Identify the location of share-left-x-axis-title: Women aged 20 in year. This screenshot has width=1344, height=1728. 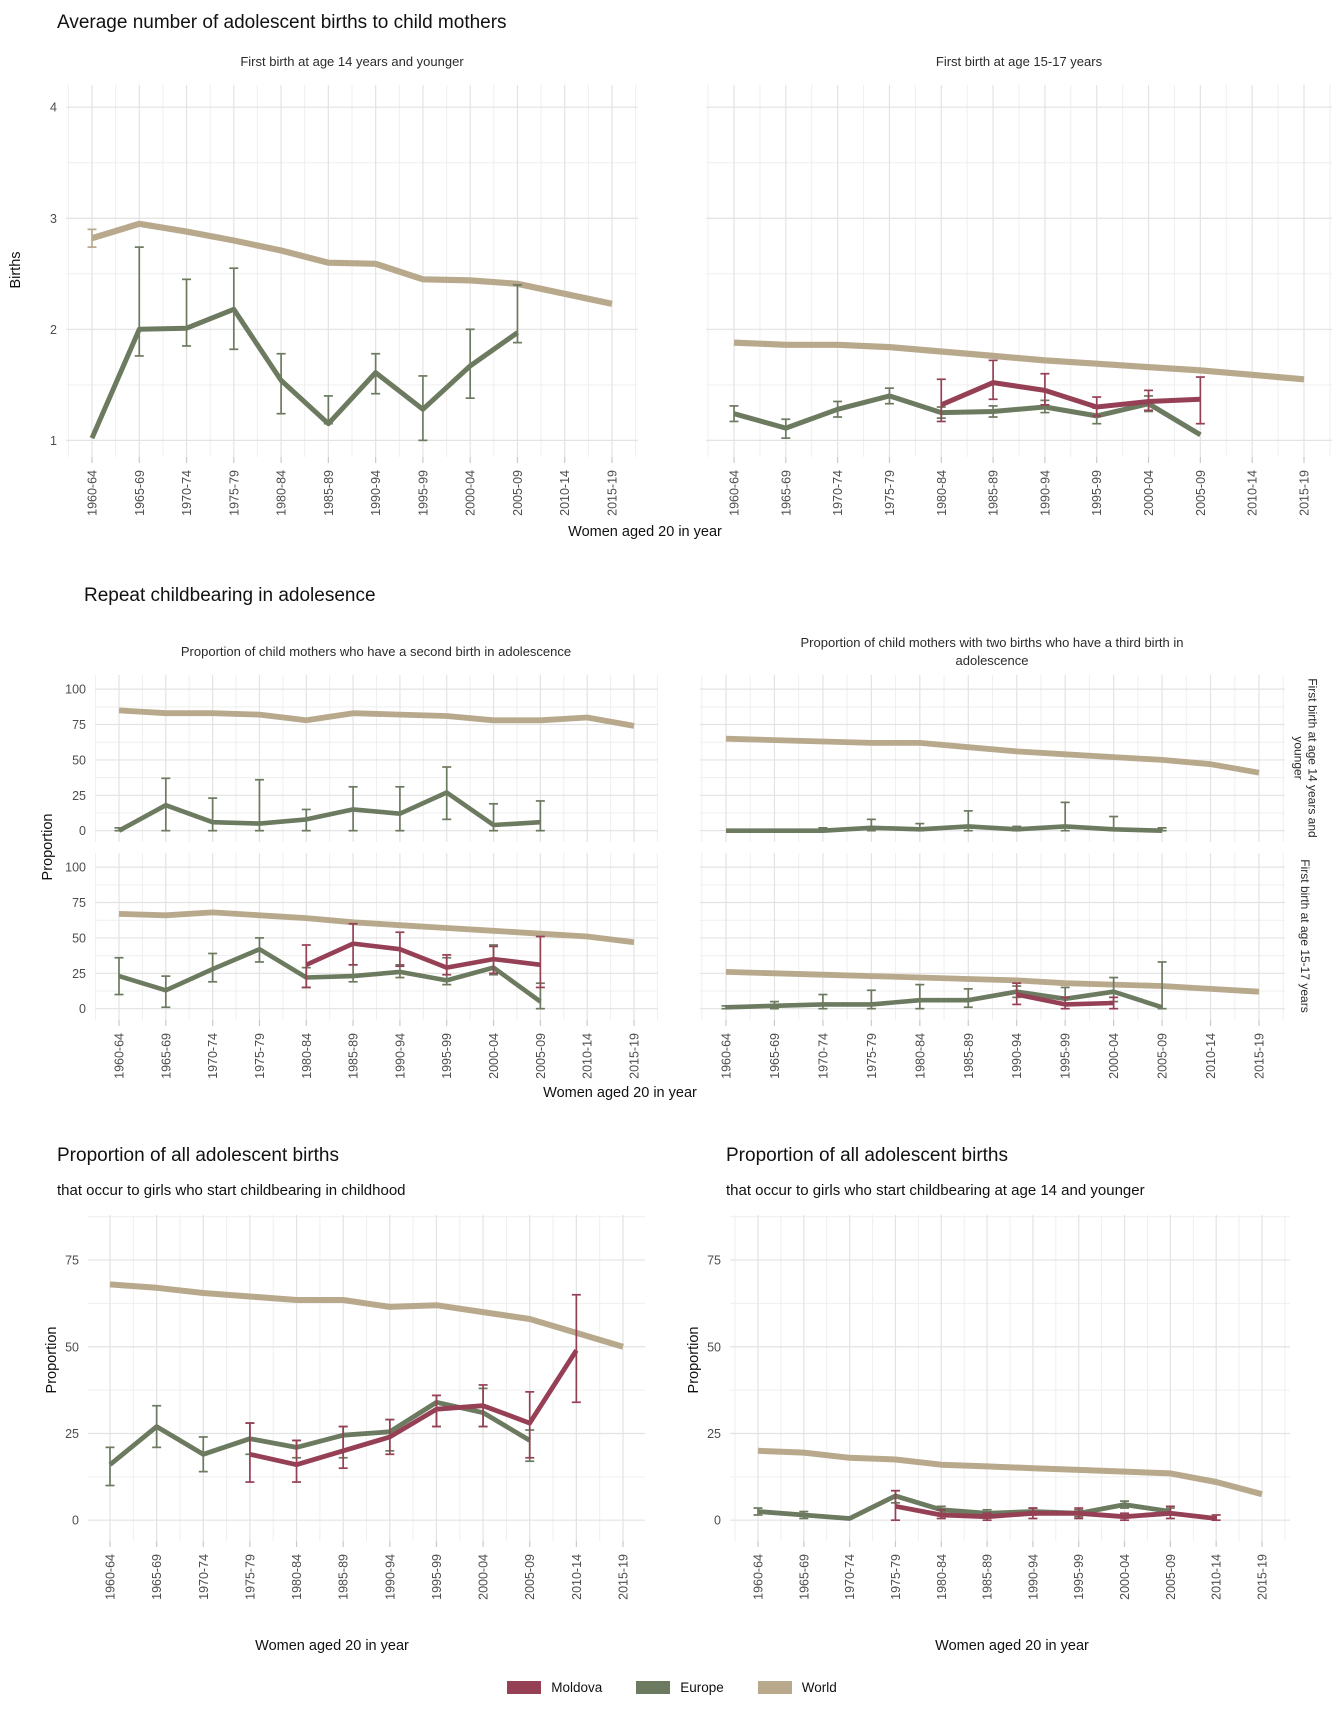
(332, 1646).